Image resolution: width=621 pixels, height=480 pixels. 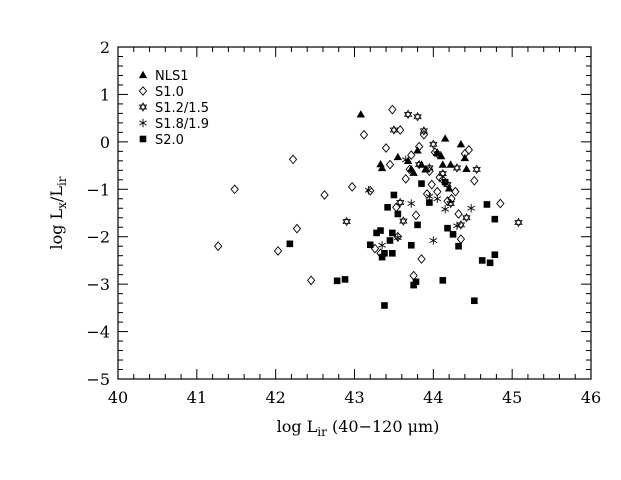 I want to click on y-axis-label-subscript-x: x, so click(x=62, y=205).